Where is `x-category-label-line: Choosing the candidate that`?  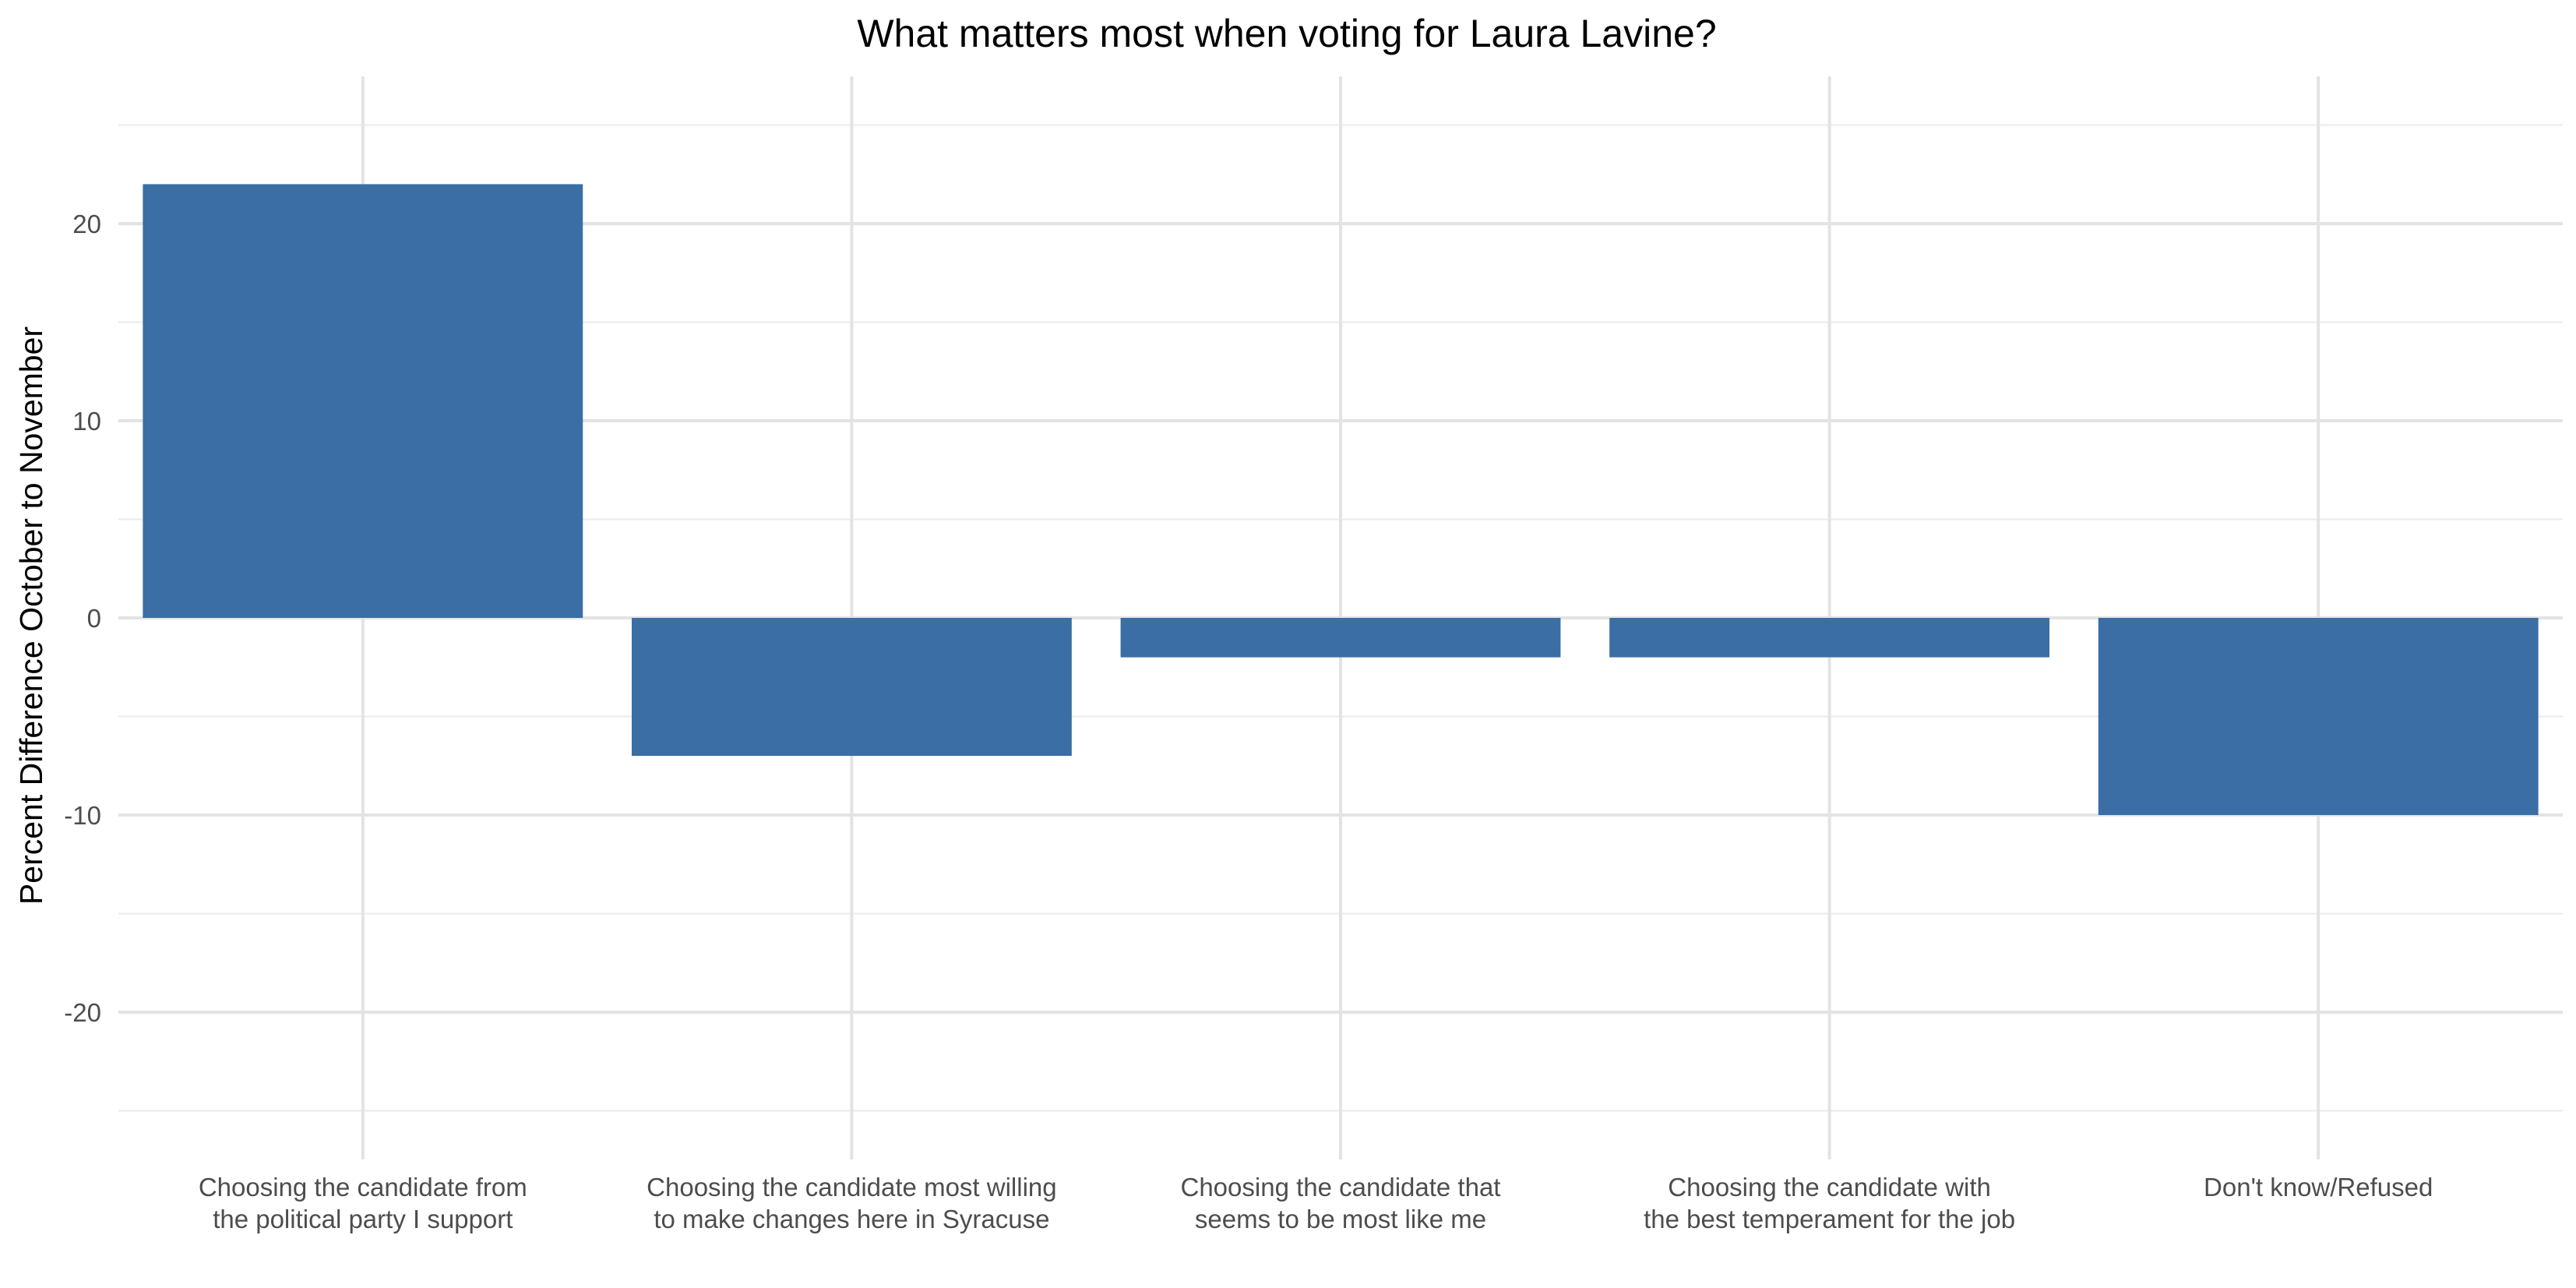
x-category-label-line: Choosing the candidate that is located at coordinates (1341, 1187).